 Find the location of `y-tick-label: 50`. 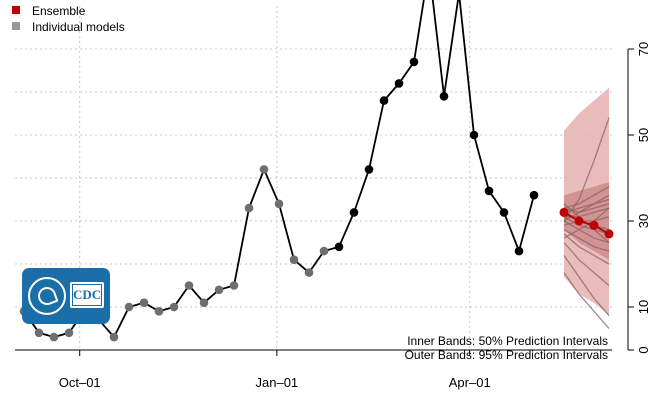

y-tick-label: 50 is located at coordinates (643, 135).